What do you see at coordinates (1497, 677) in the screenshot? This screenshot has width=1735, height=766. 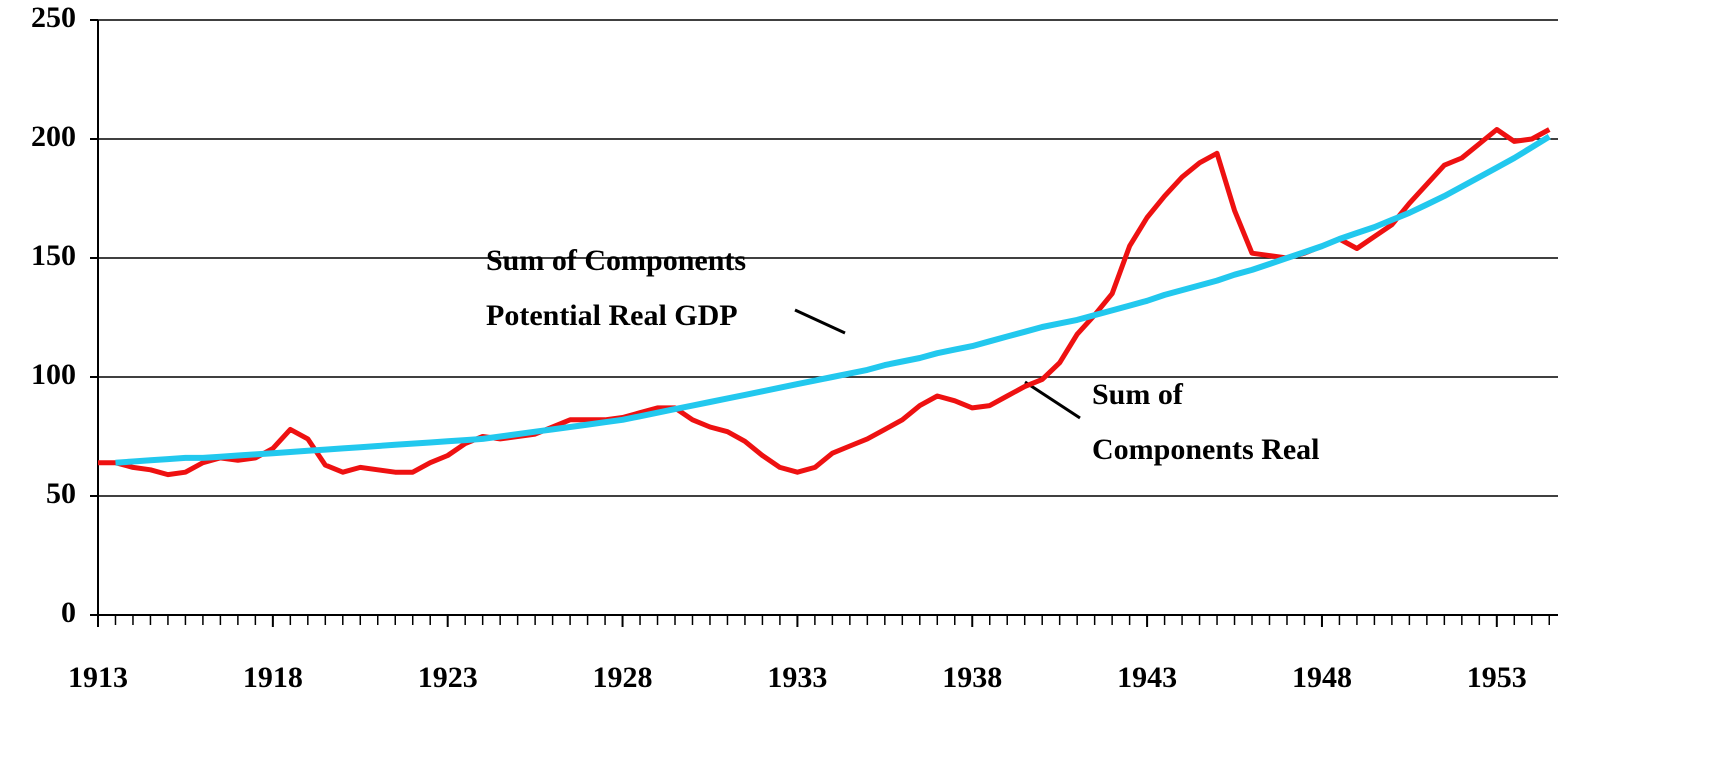 I see `x-tick-label: 1953` at bounding box center [1497, 677].